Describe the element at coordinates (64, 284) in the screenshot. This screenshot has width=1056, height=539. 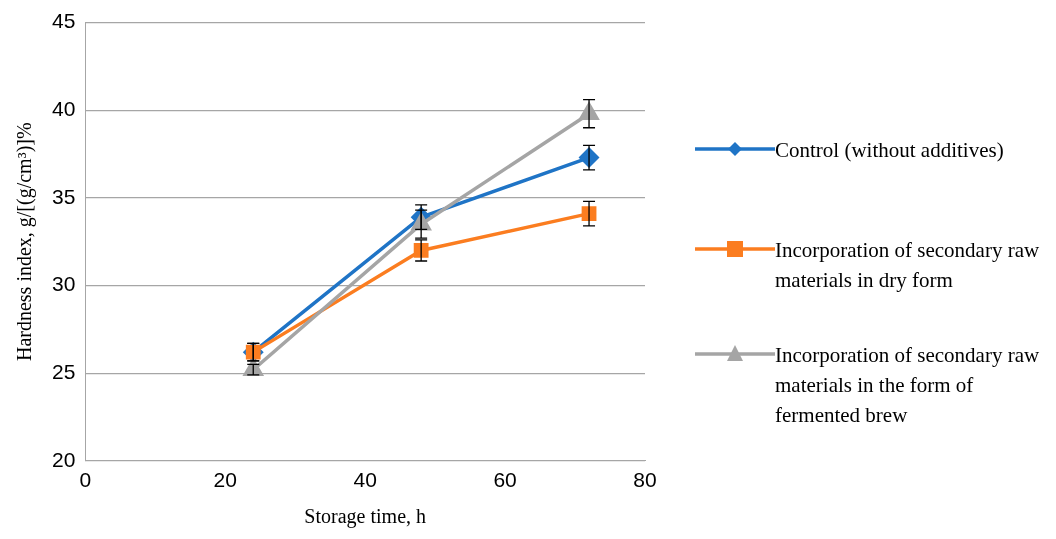
I see `y-tick-label: 30` at that location.